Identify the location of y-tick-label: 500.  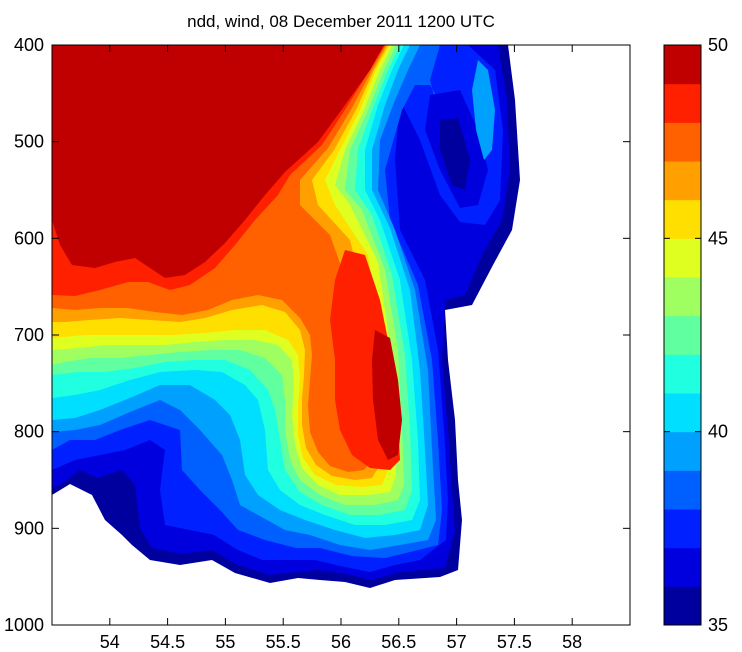
(29, 142).